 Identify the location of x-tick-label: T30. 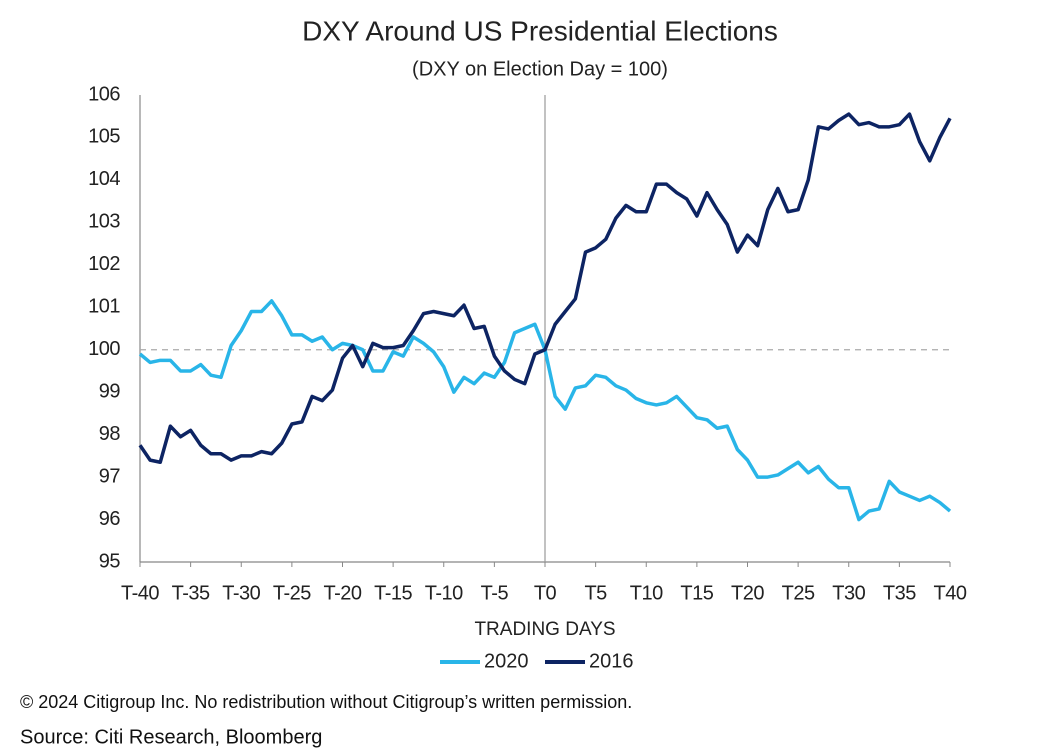
(848, 593).